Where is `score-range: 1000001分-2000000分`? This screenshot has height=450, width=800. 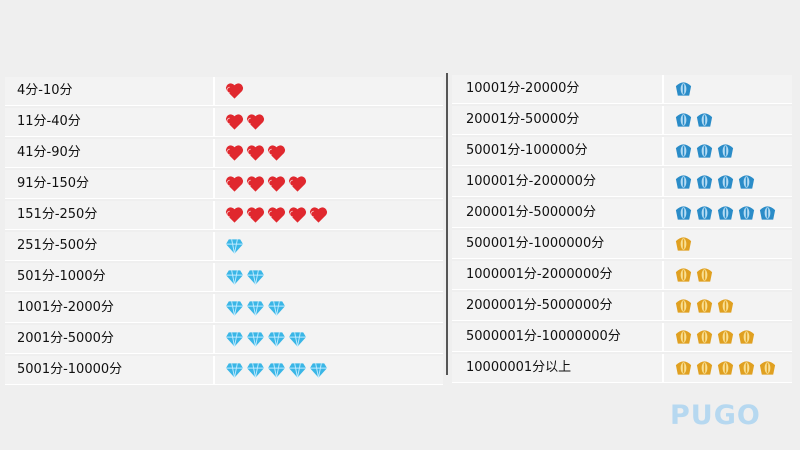
score-range: 1000001分-2000000分 is located at coordinates (558, 275).